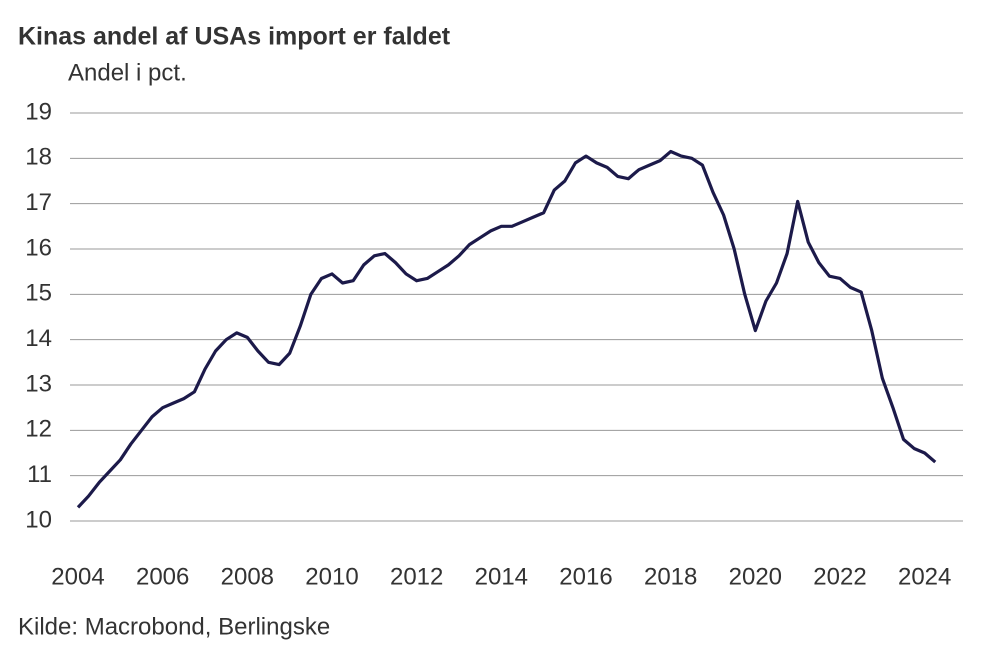 The width and height of the screenshot is (1000, 667). What do you see at coordinates (38, 157) in the screenshot?
I see `y-tick-label: 18` at bounding box center [38, 157].